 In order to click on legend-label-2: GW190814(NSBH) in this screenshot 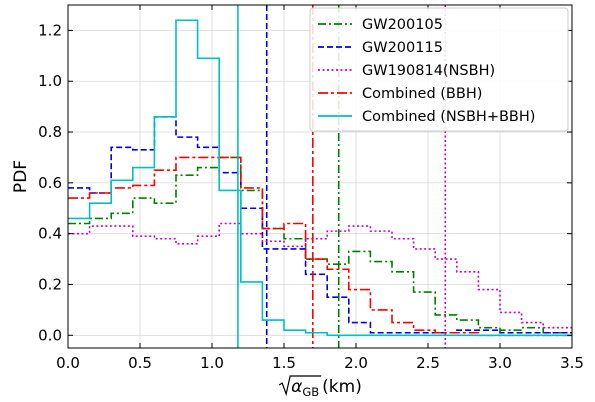, I will do `click(428, 71)`.